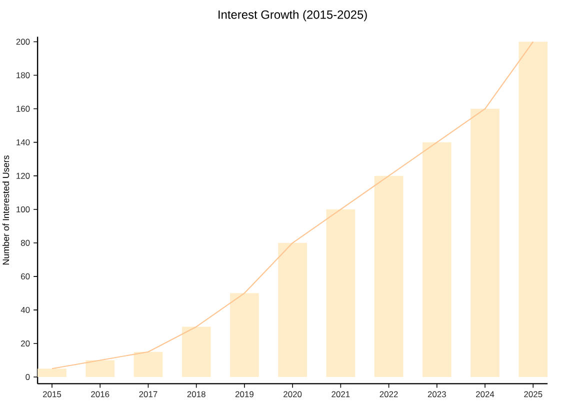 Image resolution: width=571 pixels, height=403 pixels. I want to click on x-tick-label: 2018, so click(196, 394).